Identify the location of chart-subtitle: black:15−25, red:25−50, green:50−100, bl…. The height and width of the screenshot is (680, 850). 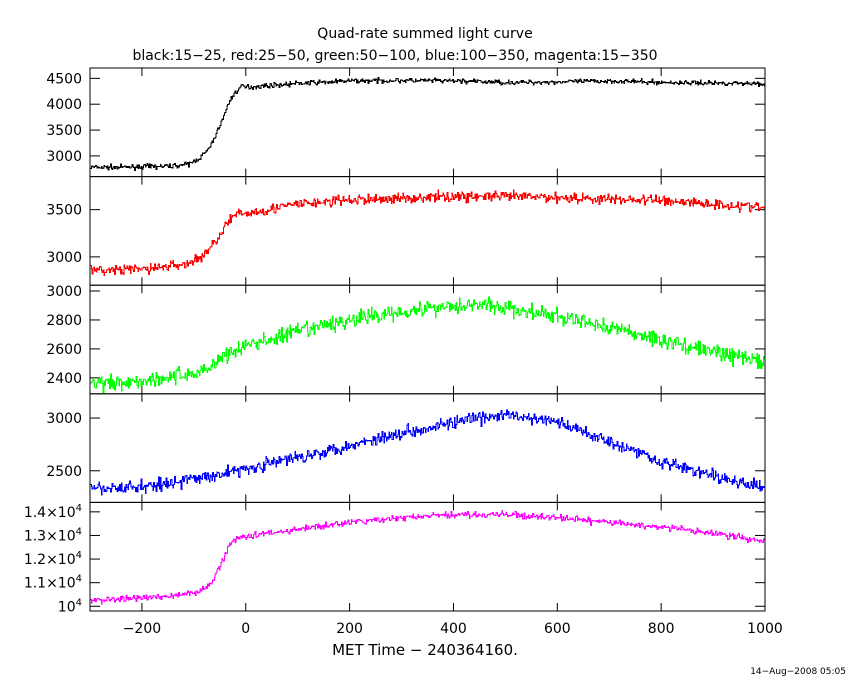
(394, 56).